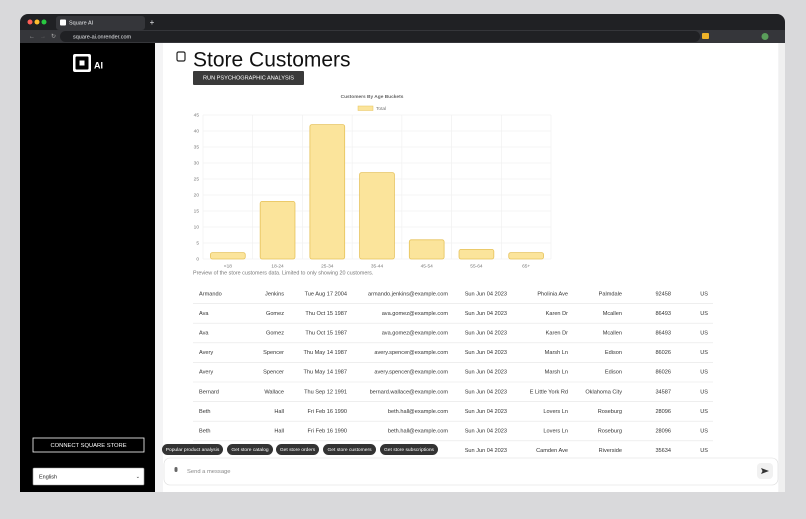 This screenshot has height=519, width=806. Describe the element at coordinates (415, 333) in the screenshot. I see `table-cell: ava.gomez@example.com` at that location.